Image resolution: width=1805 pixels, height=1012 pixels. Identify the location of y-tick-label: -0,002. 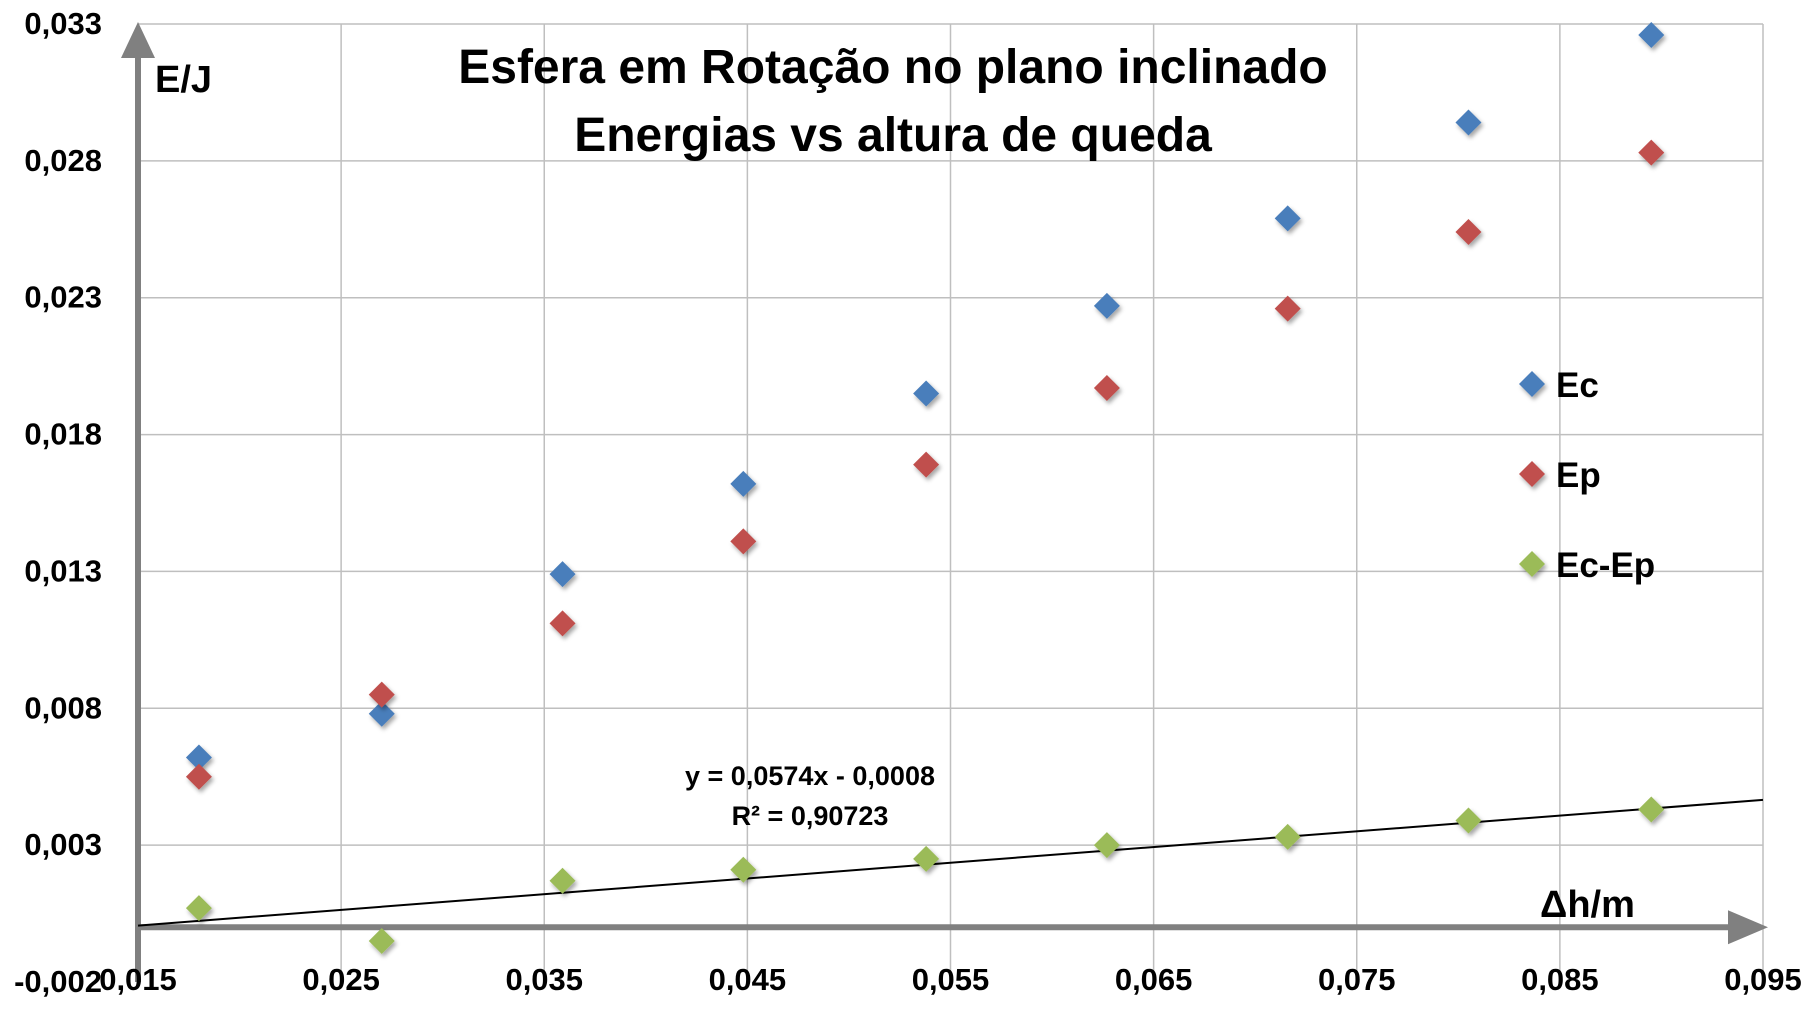
(58, 981).